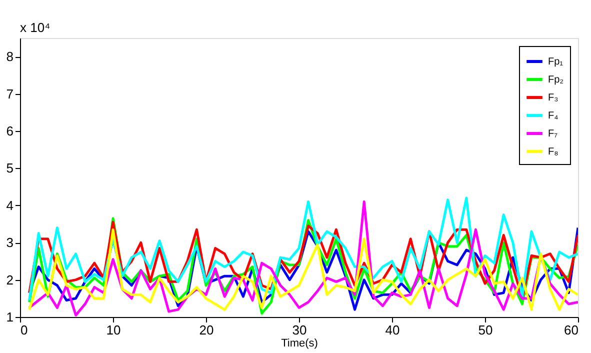  Describe the element at coordinates (553, 134) in the screenshot. I see `legend-label: F₇` at that location.